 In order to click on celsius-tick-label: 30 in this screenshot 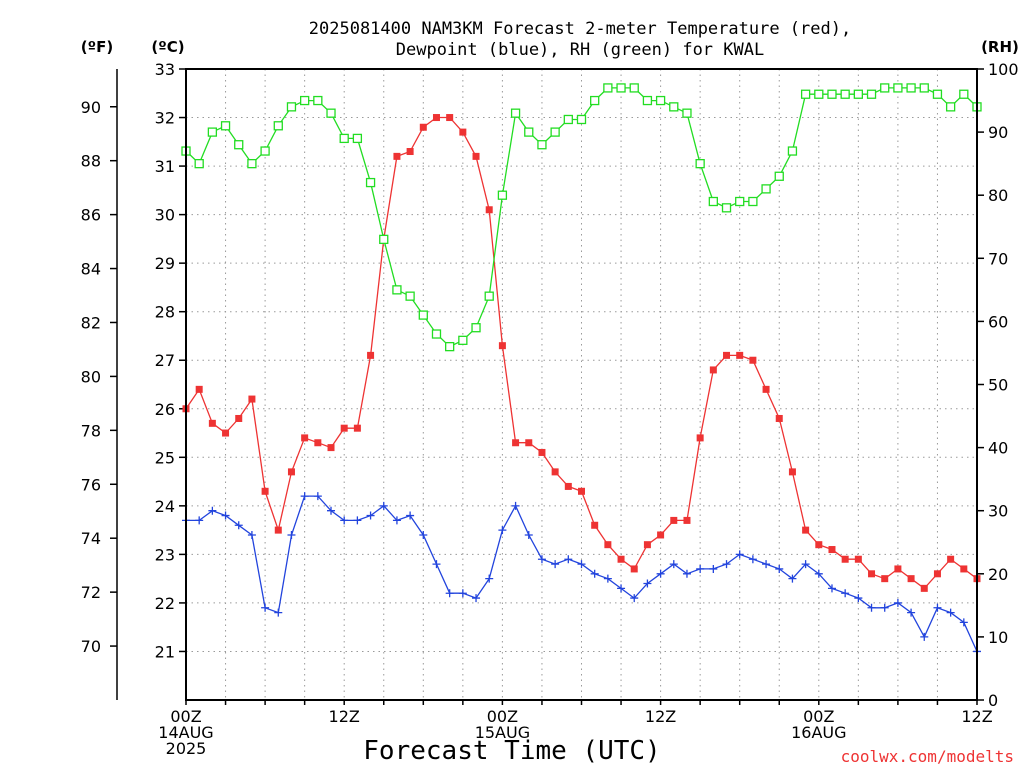, I will do `click(165, 215)`.